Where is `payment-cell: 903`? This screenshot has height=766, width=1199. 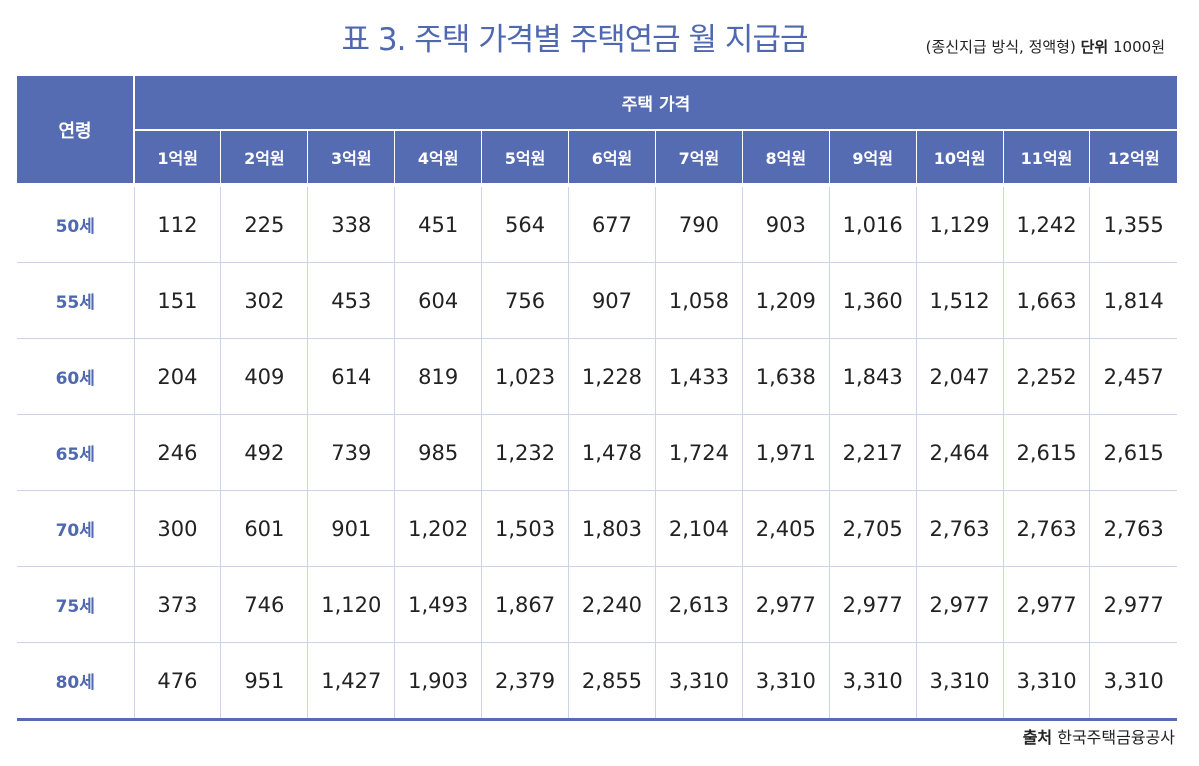
payment-cell: 903 is located at coordinates (785, 225).